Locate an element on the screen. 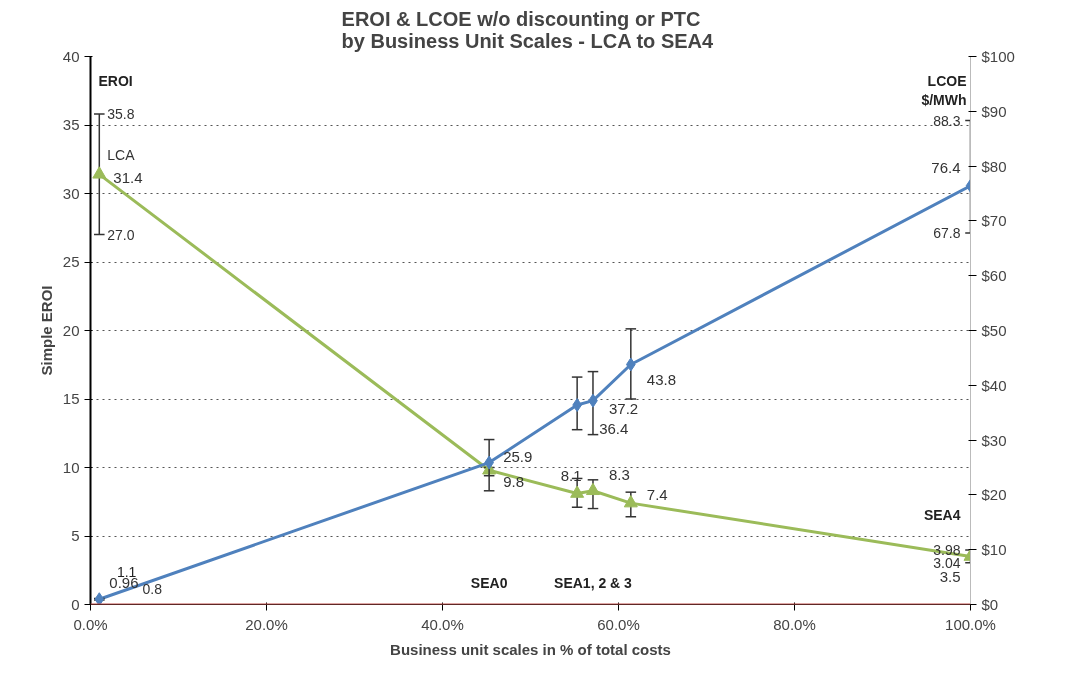 The image size is (1081, 674). data-label: 37.2 is located at coordinates (623, 408).